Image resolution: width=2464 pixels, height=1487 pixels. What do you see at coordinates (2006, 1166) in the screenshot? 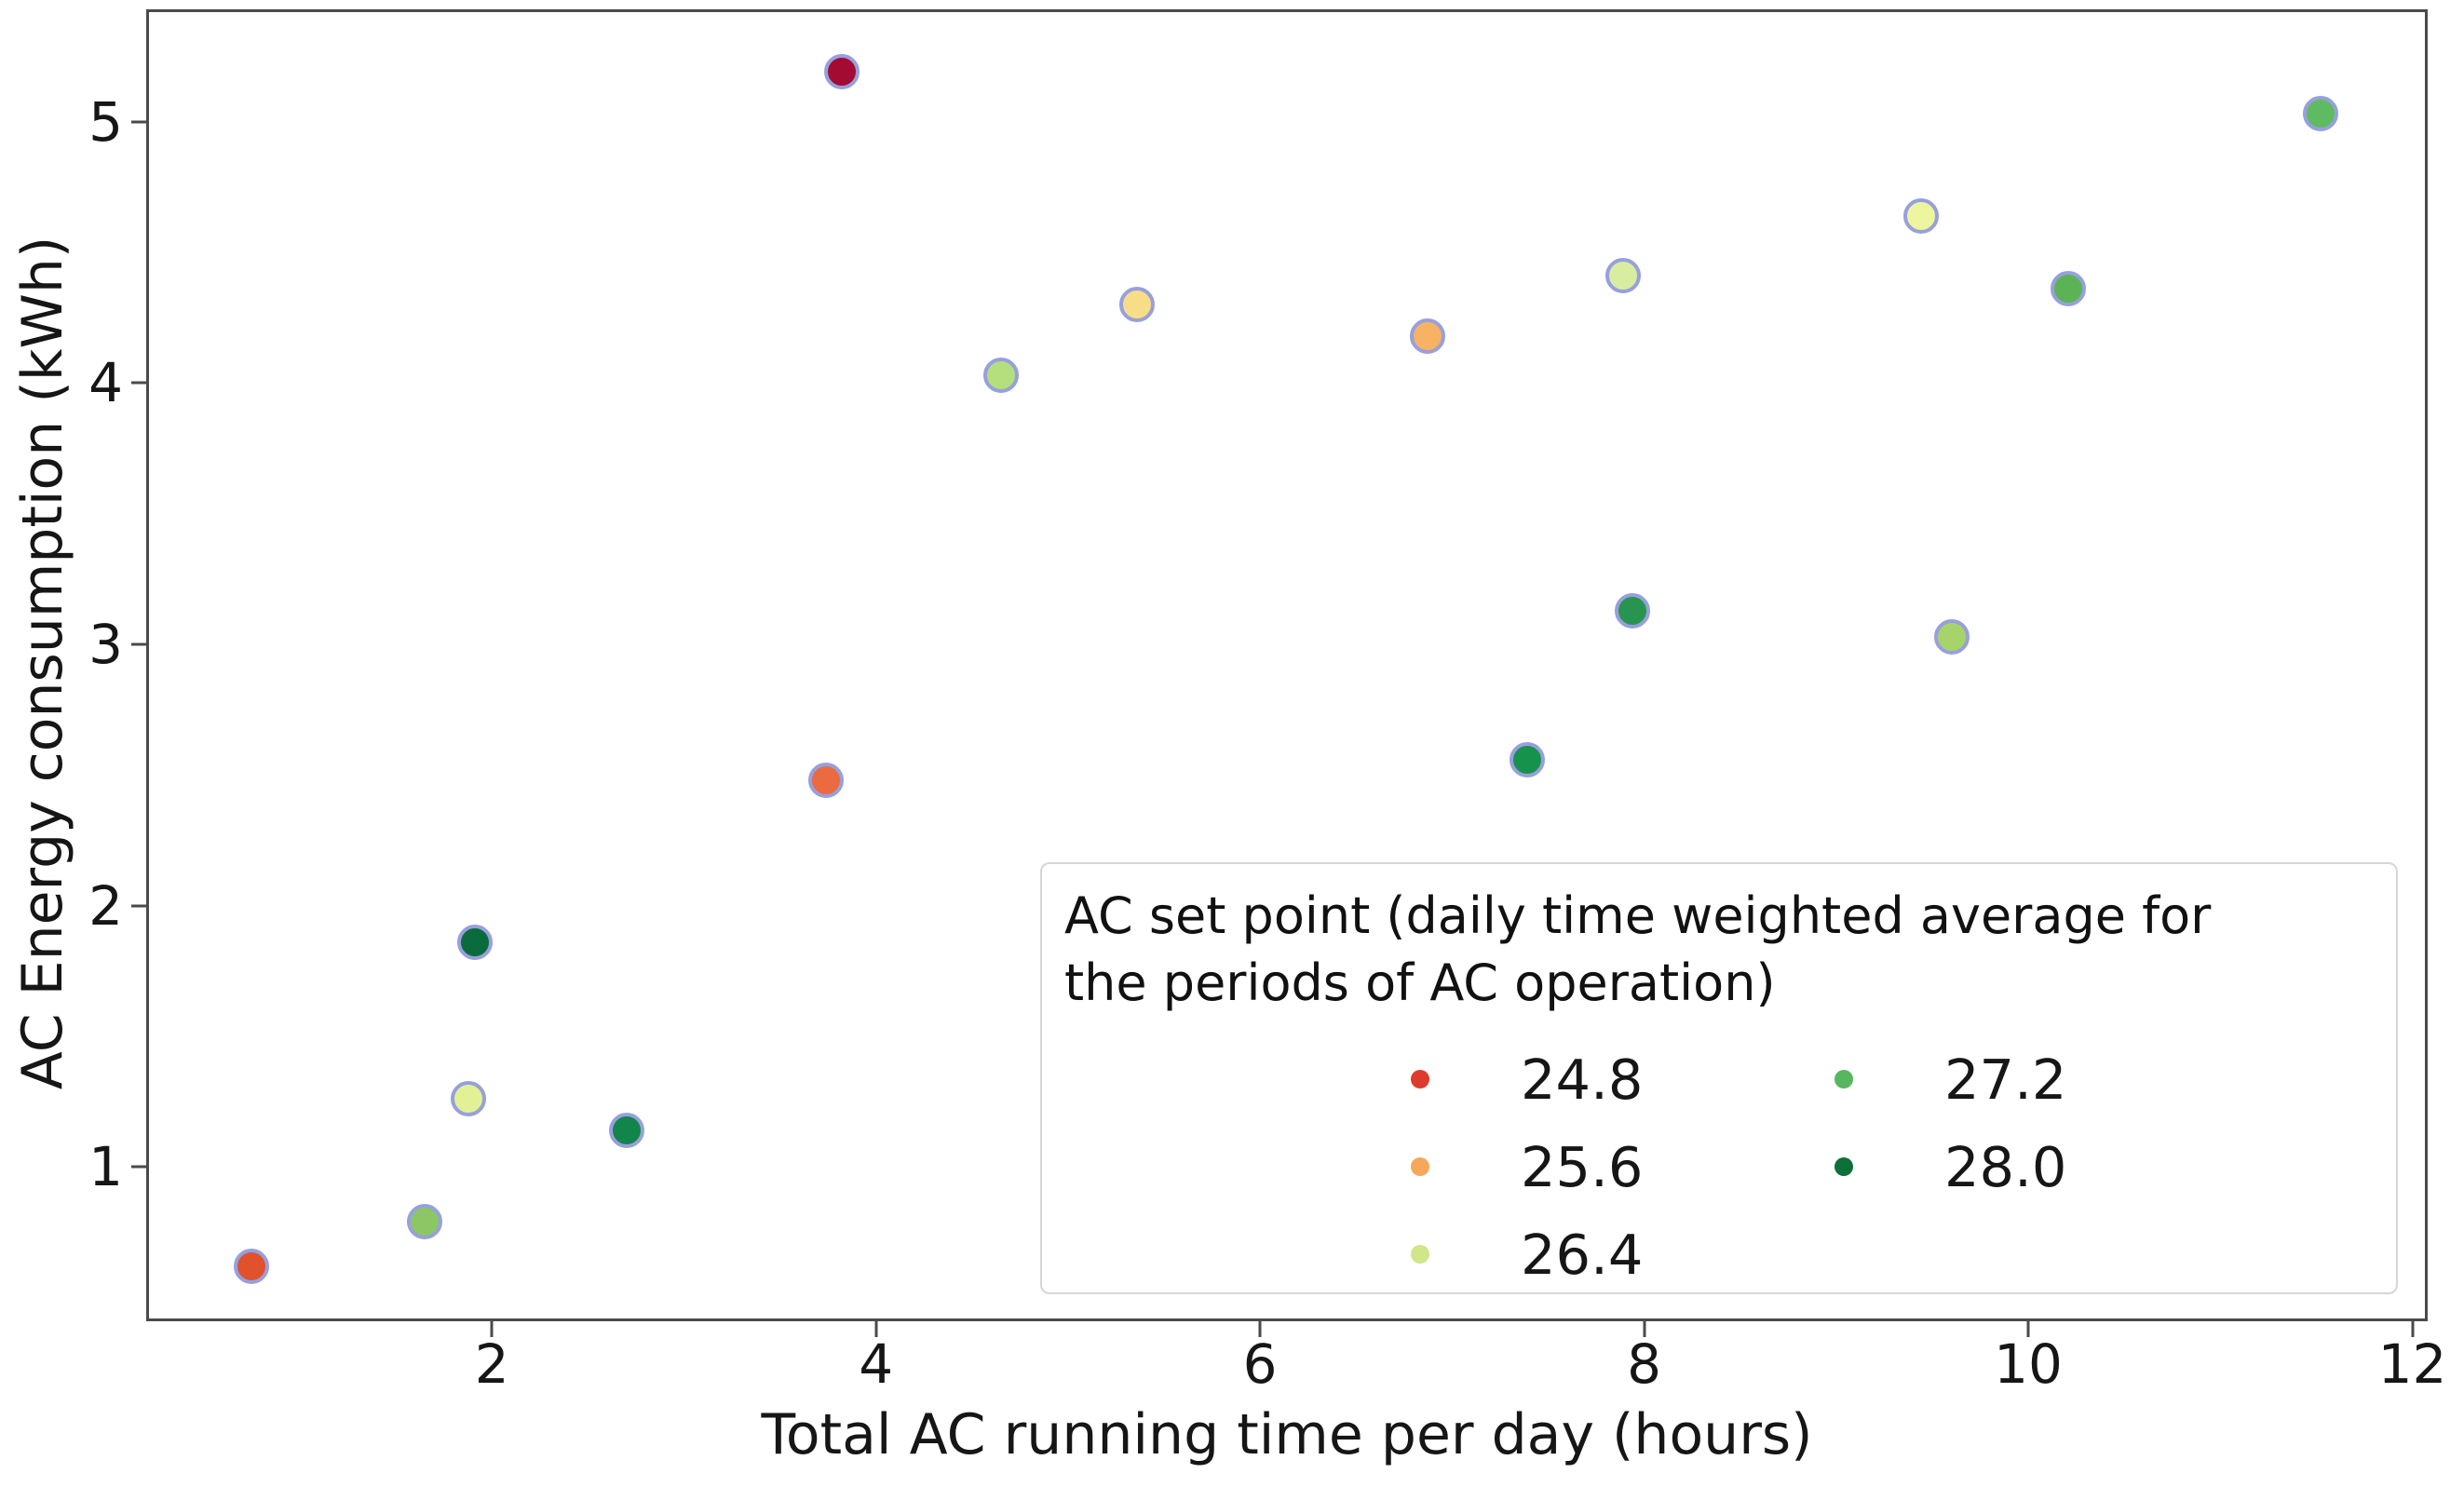
I see `legend-item-label: 28.0` at bounding box center [2006, 1166].